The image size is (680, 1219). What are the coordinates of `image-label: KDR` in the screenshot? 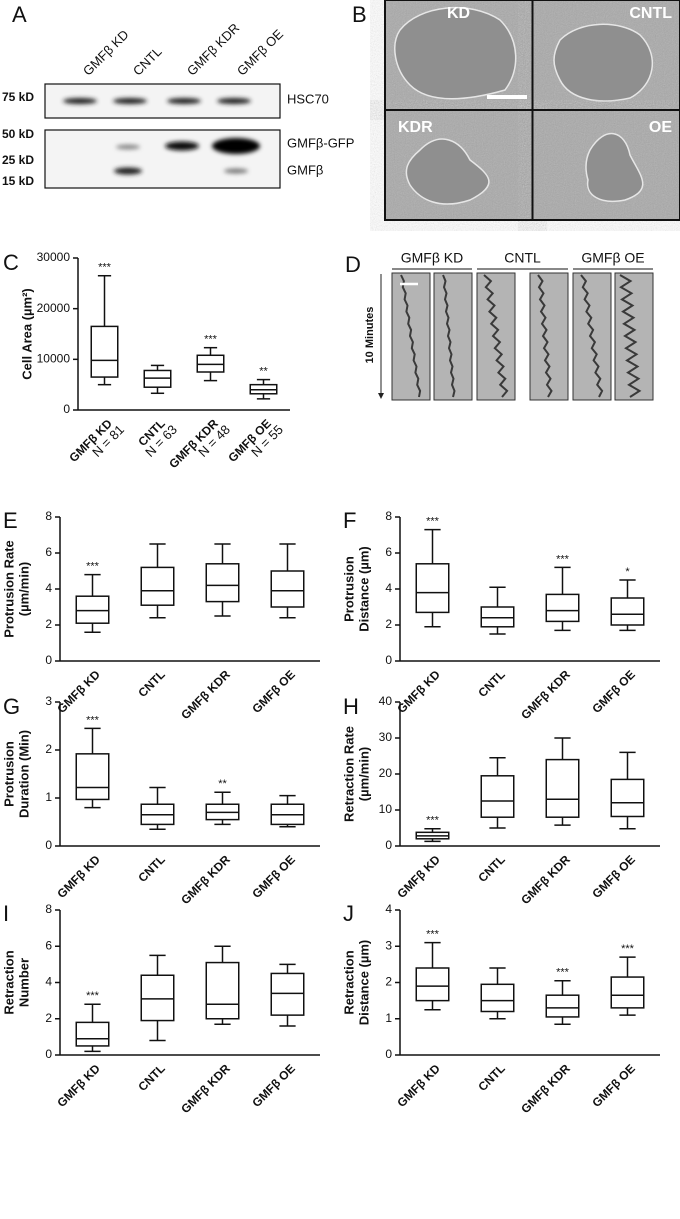 It's located at (415, 127).